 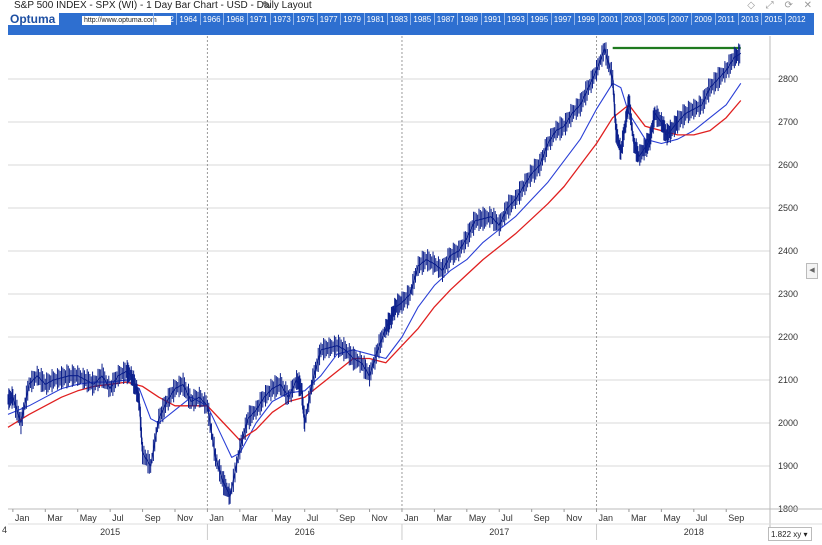 What do you see at coordinates (305, 19) in the screenshot?
I see `nav-year-label: 1975` at bounding box center [305, 19].